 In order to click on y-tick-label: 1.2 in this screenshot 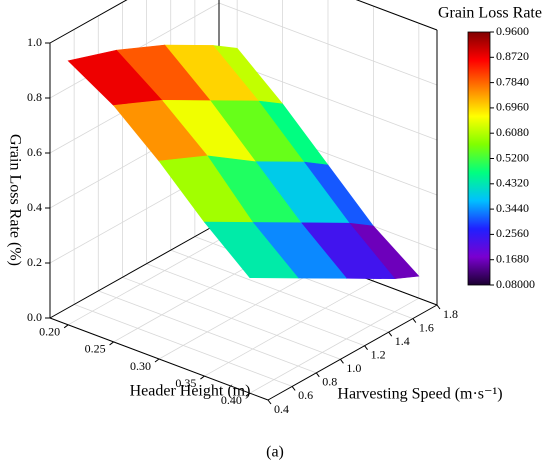, I will do `click(378, 354)`.